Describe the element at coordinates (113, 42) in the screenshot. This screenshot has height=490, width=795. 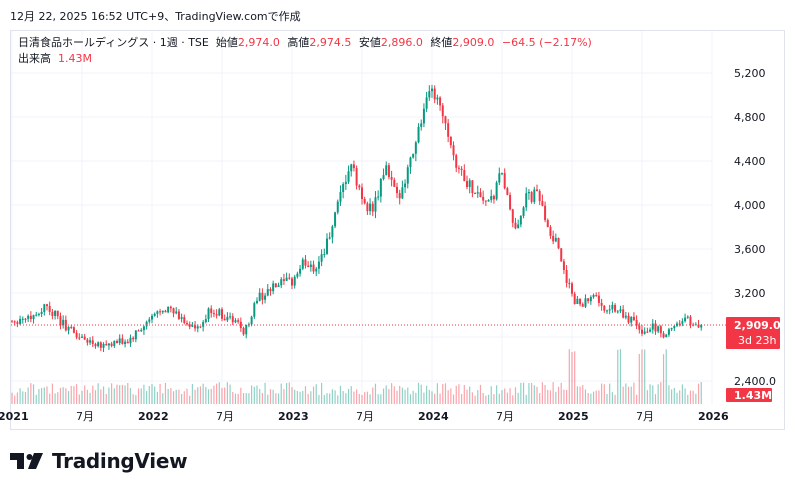
I see `legend-symbol: 日清食品ホールディングス · 1週 · TSE` at that location.